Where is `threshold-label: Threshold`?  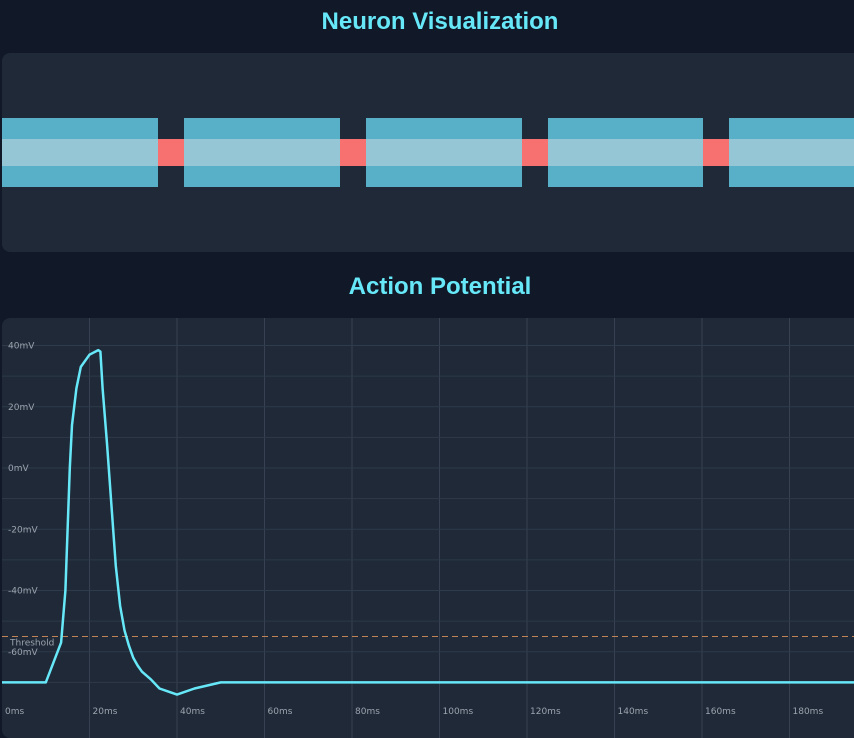
threshold-label: Threshold is located at coordinates (31, 643).